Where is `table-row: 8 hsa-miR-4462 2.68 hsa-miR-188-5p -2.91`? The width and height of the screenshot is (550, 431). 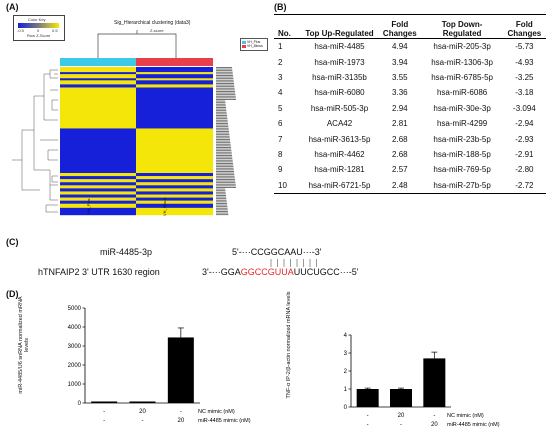 table-row: 8 hsa-miR-4462 2.68 hsa-miR-188-5p -2.91 is located at coordinates (410, 154).